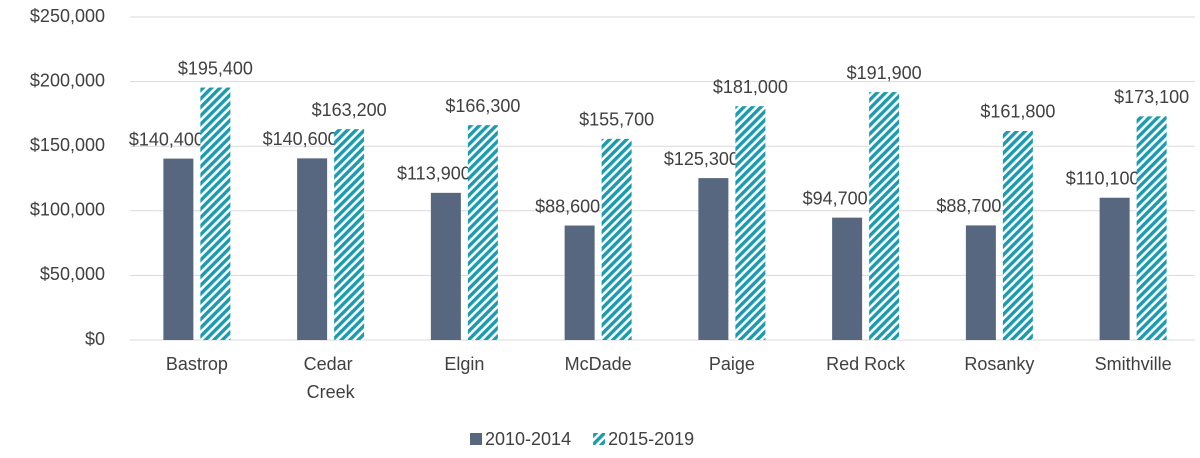  I want to click on data-label: $155,700, so click(616, 120).